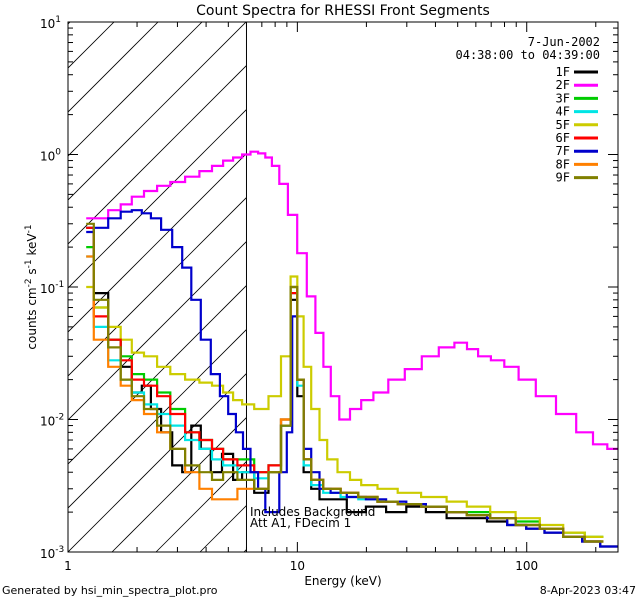 This screenshot has width=640, height=600. Describe the element at coordinates (32, 318) in the screenshot. I see `y-label-base: counts cm` at that location.